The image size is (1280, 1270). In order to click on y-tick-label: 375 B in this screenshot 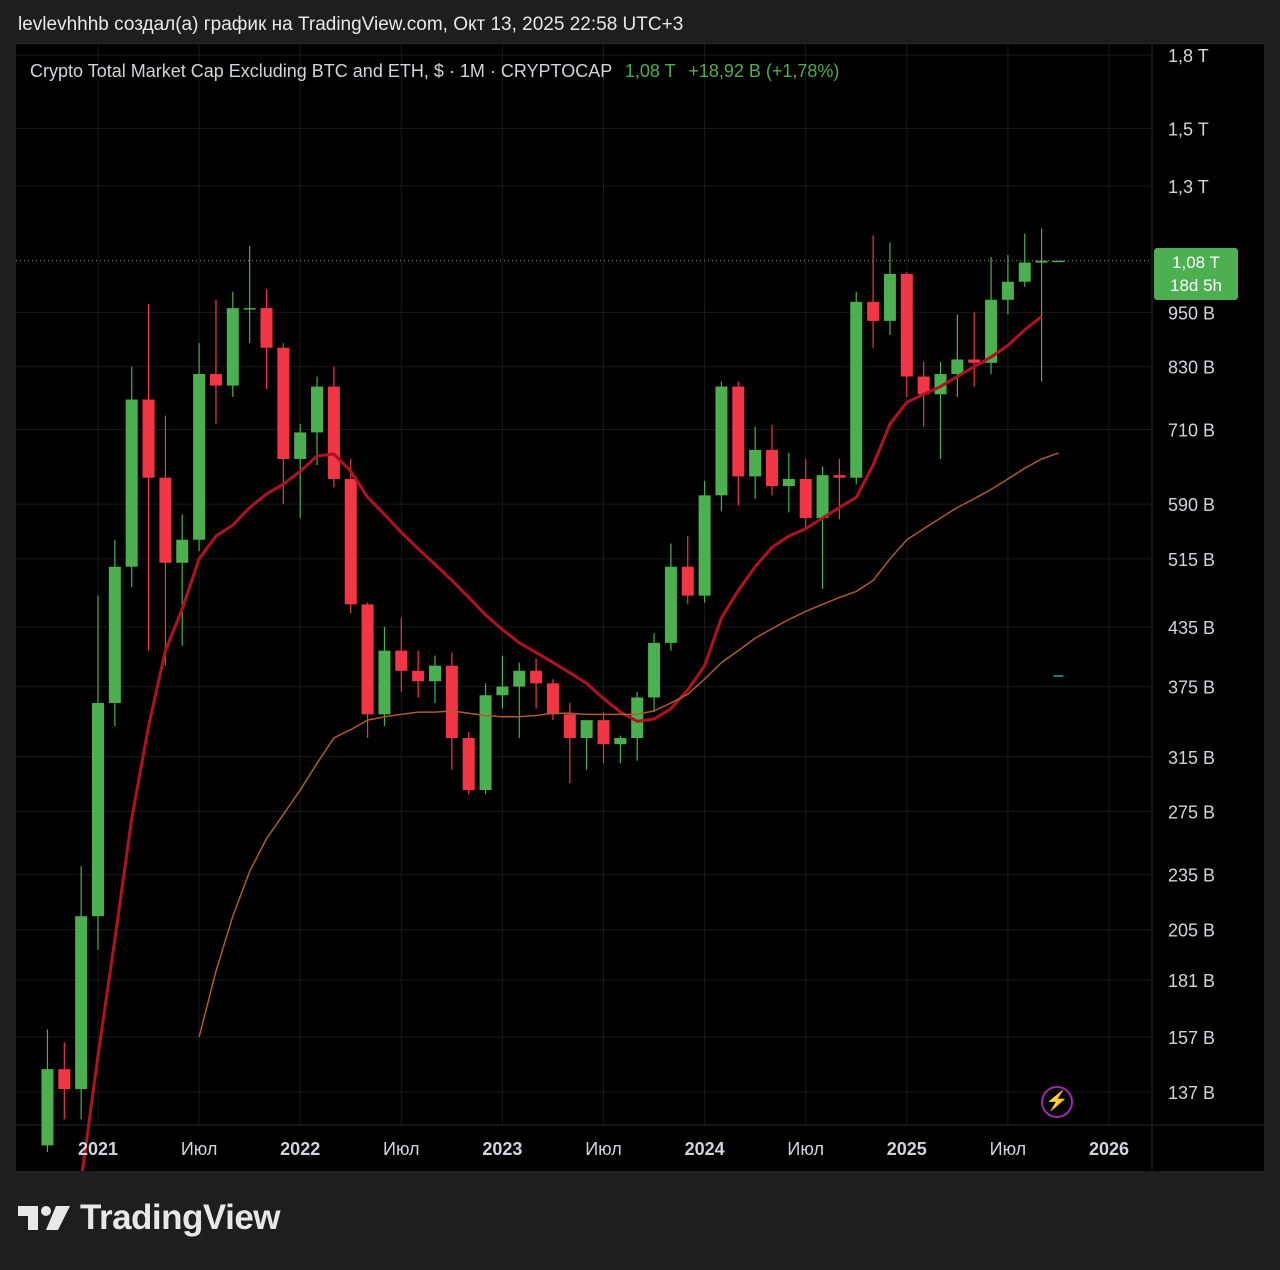, I will do `click(1191, 688)`.